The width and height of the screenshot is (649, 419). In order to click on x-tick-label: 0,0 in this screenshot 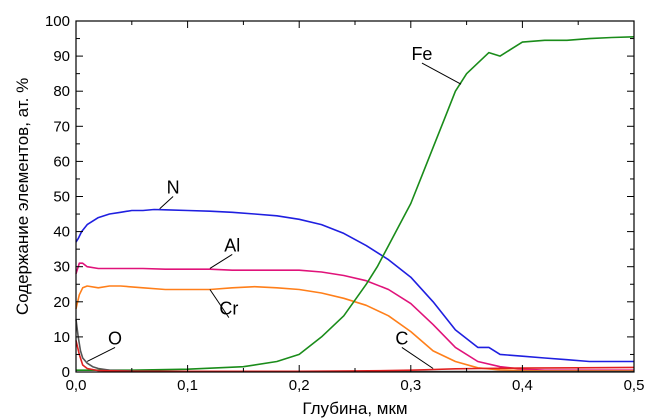, I will do `click(76, 385)`.